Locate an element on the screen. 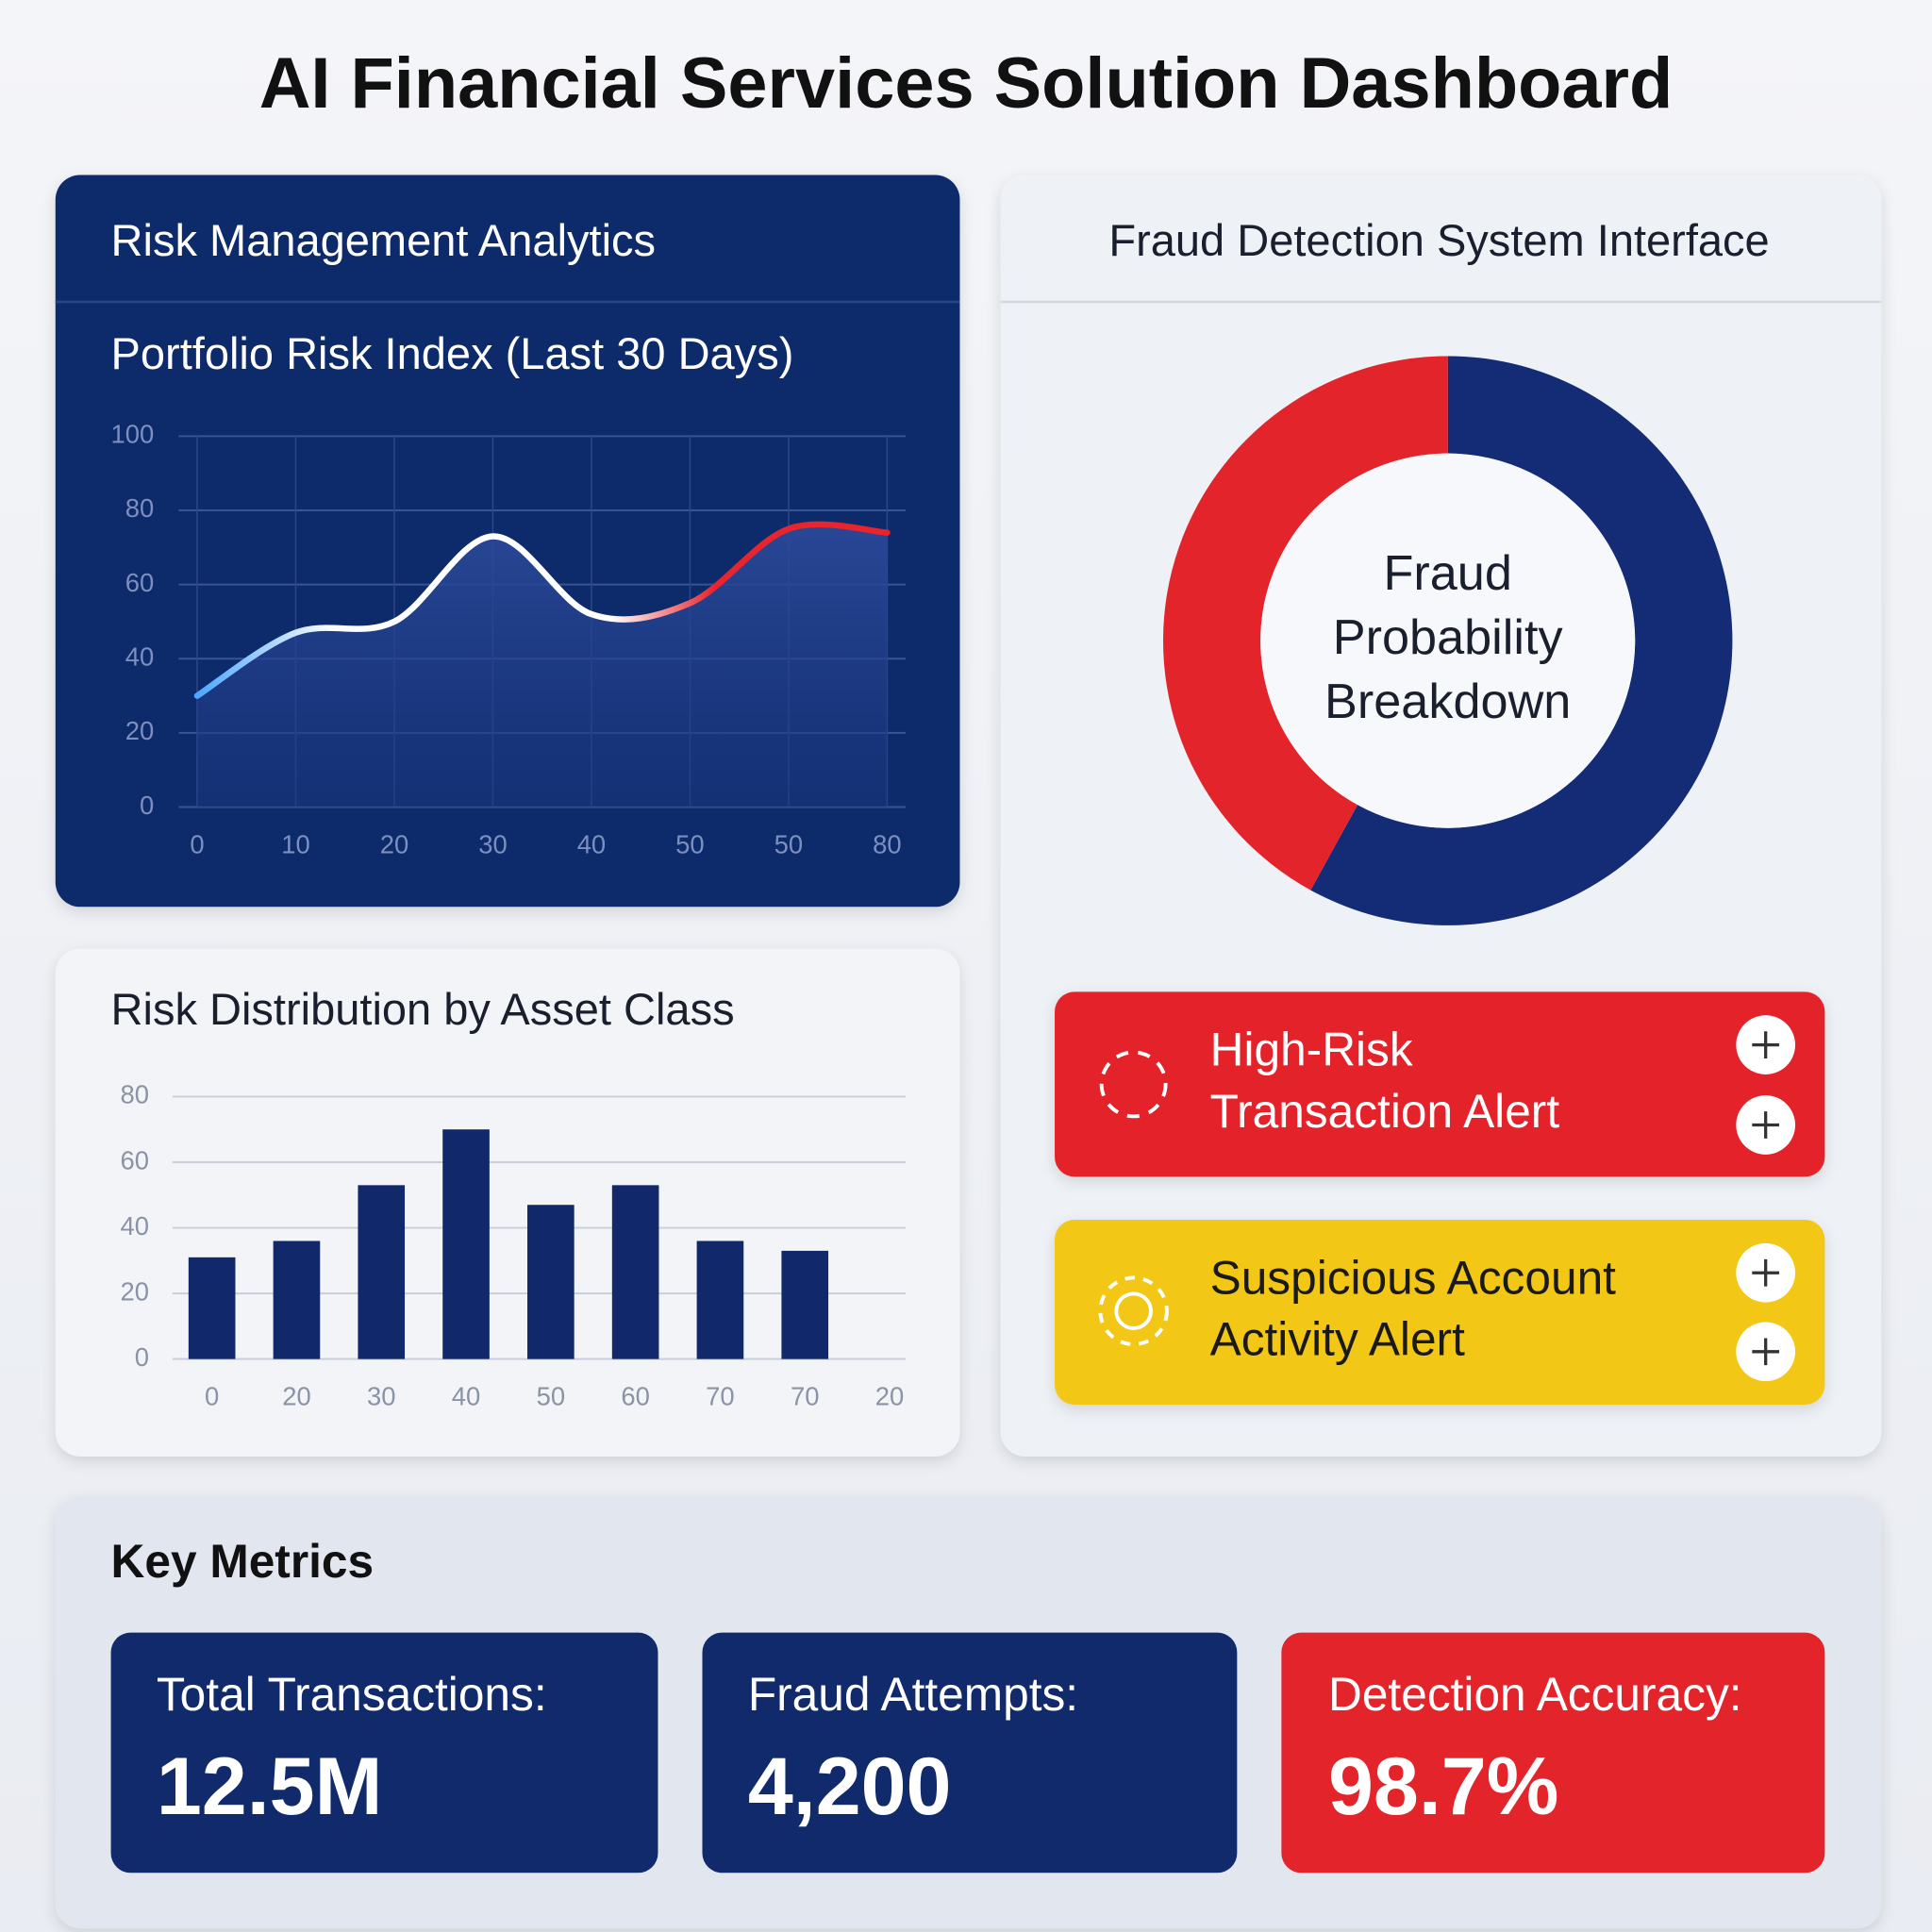 This screenshot has width=1932, height=1932. metric-value: 12.5M is located at coordinates (270, 1787).